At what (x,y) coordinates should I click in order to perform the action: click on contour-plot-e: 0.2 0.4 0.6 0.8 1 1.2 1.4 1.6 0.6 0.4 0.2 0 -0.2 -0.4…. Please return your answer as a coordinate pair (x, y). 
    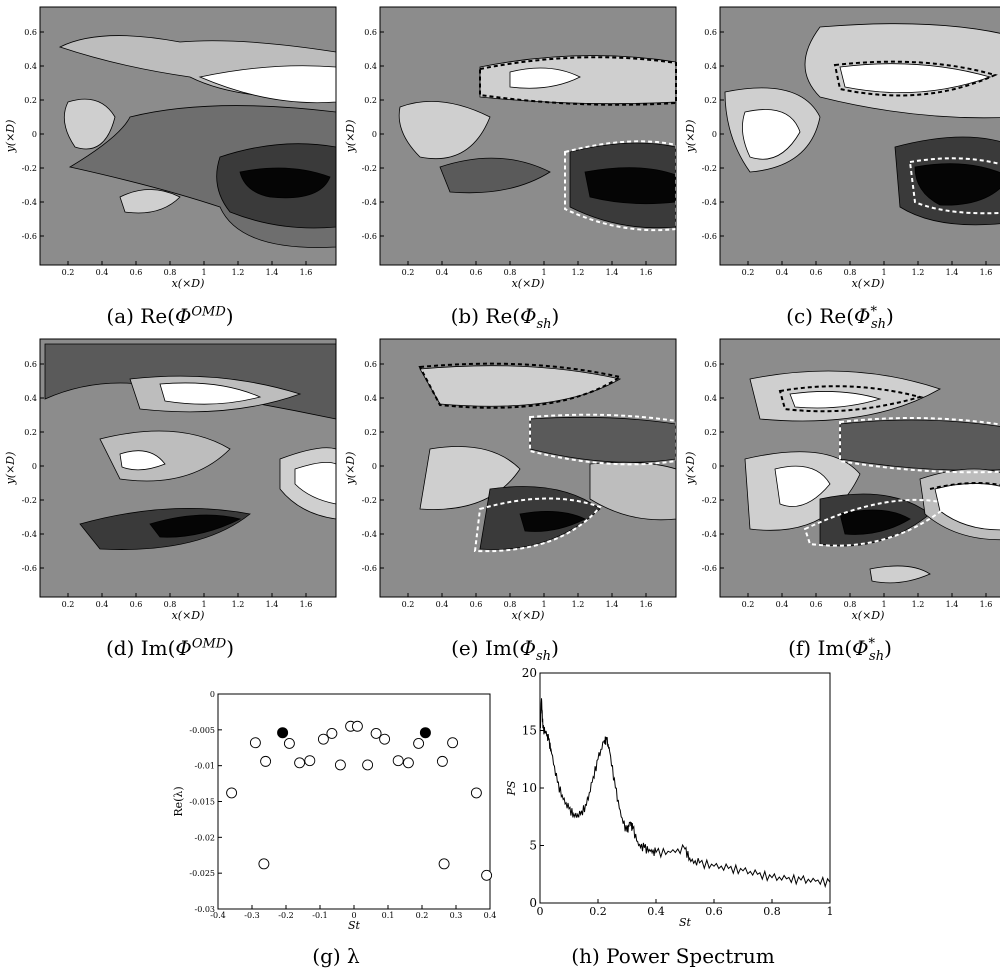
    Looking at the image, I should click on (510, 480).